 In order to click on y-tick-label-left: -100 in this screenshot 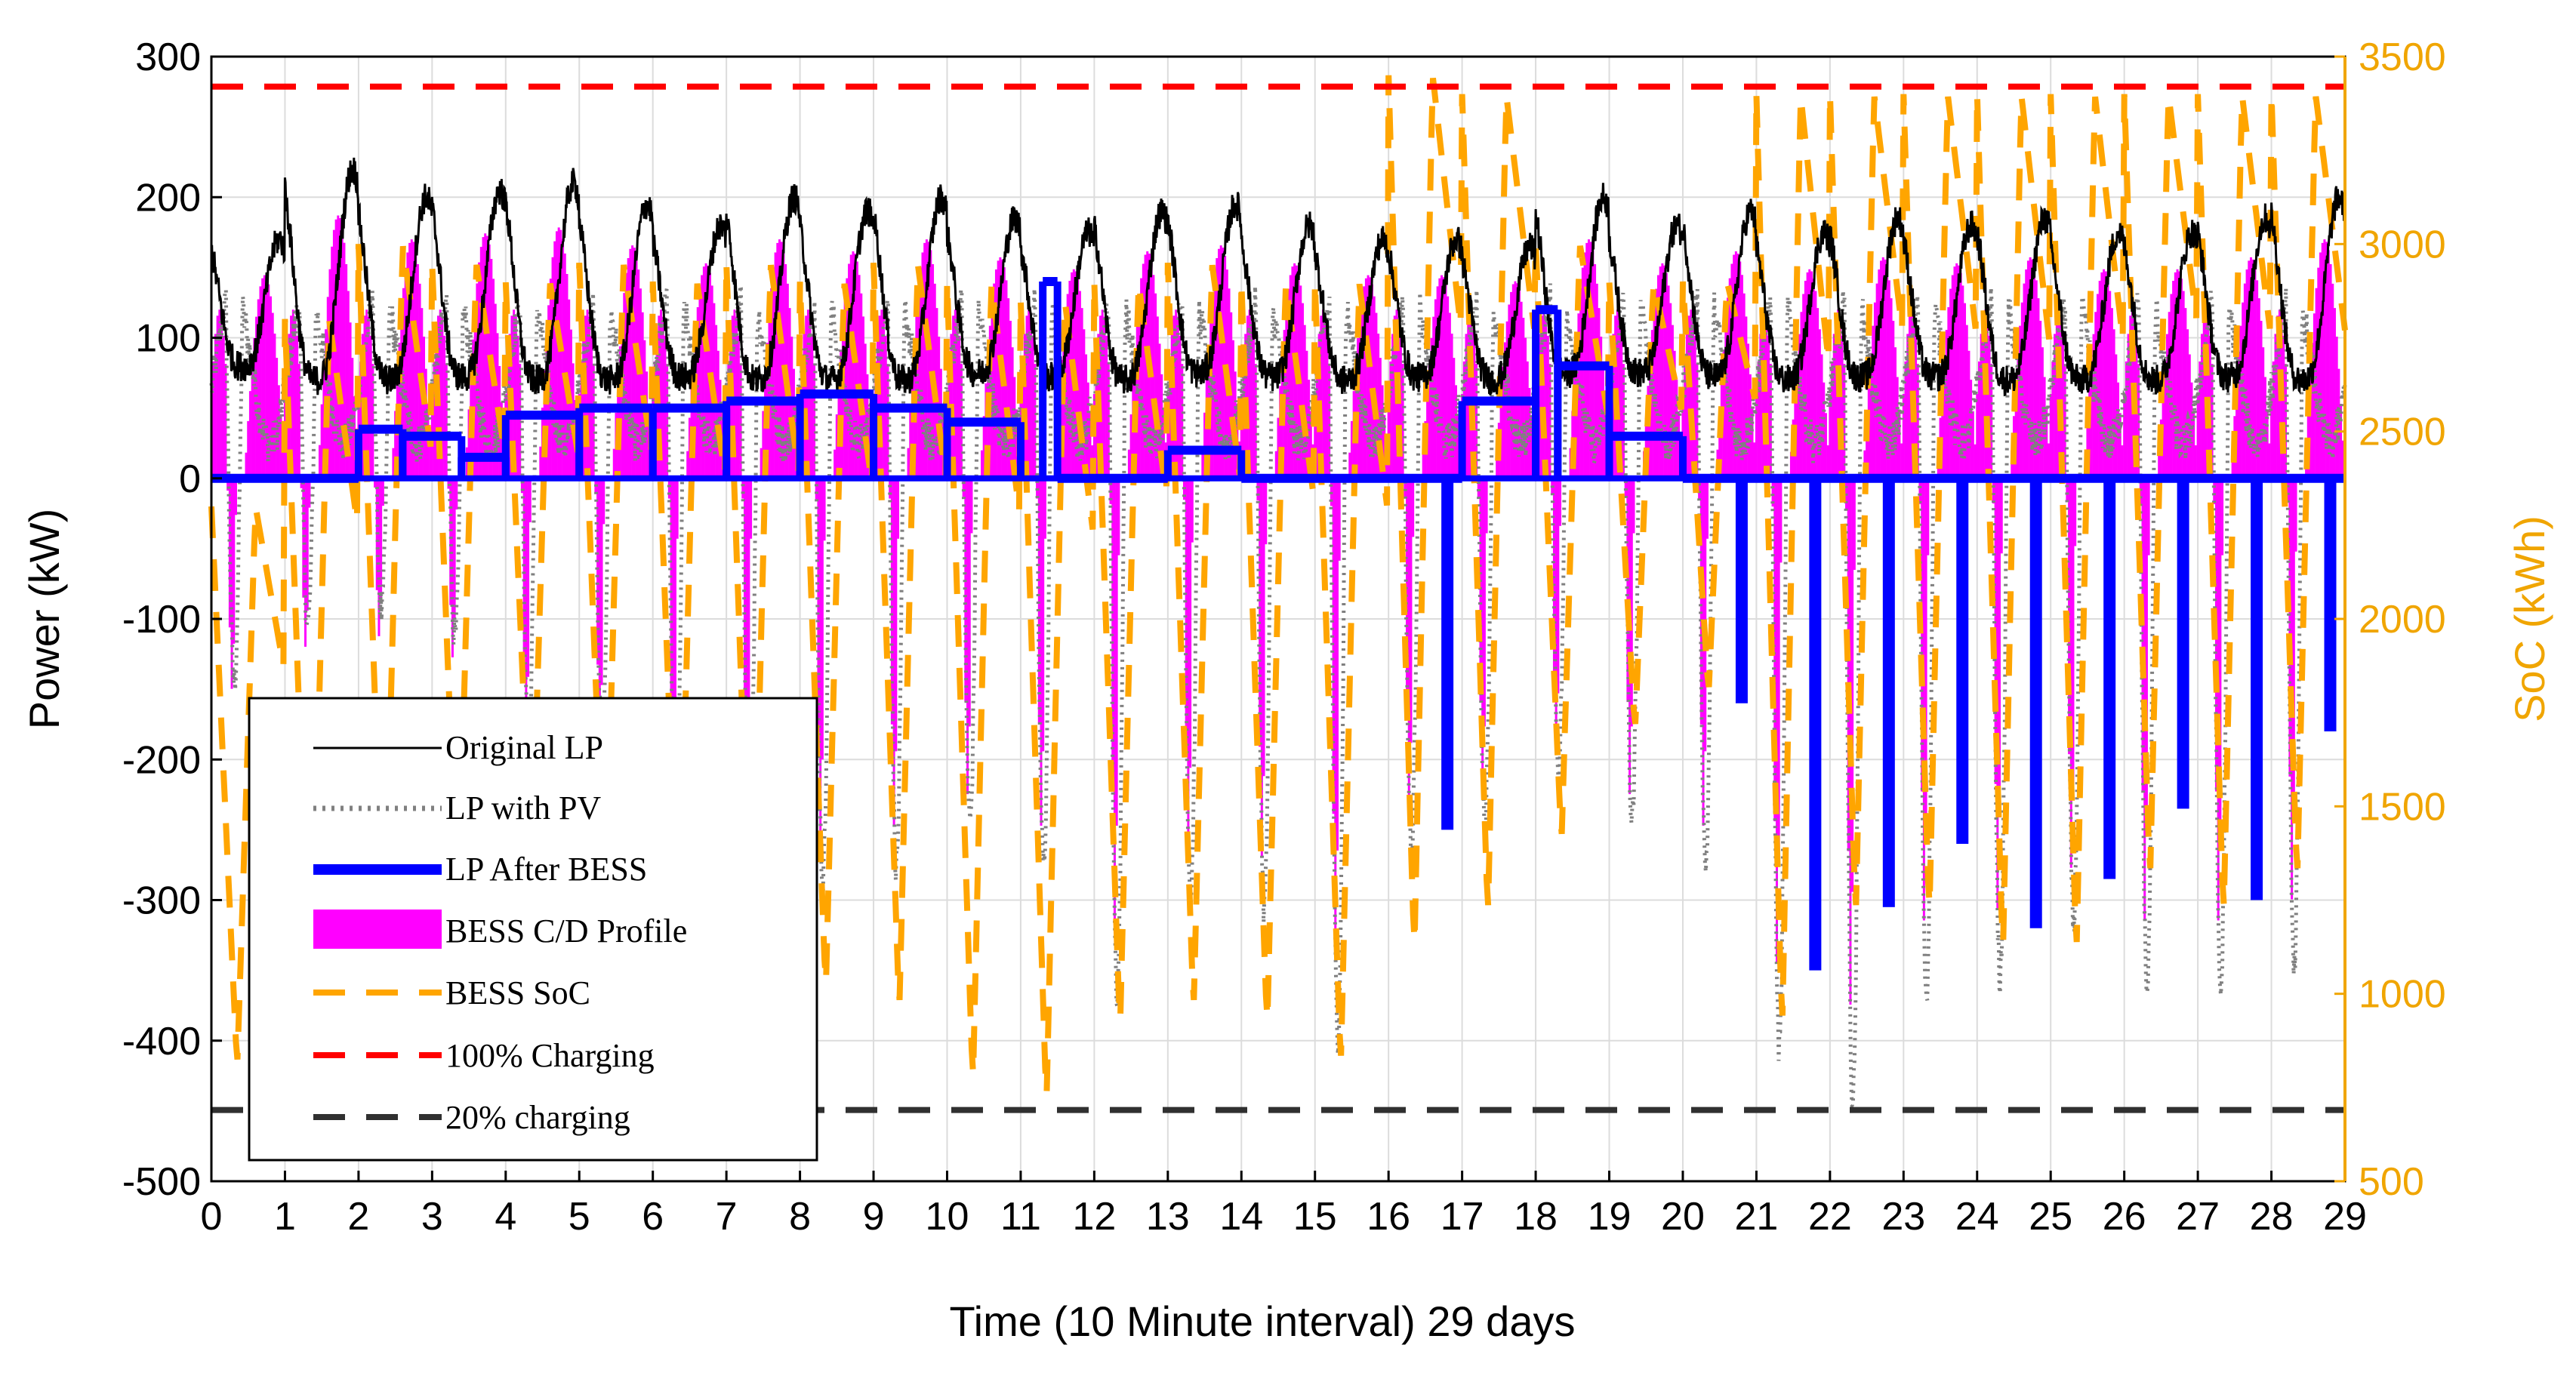, I will do `click(161, 620)`.